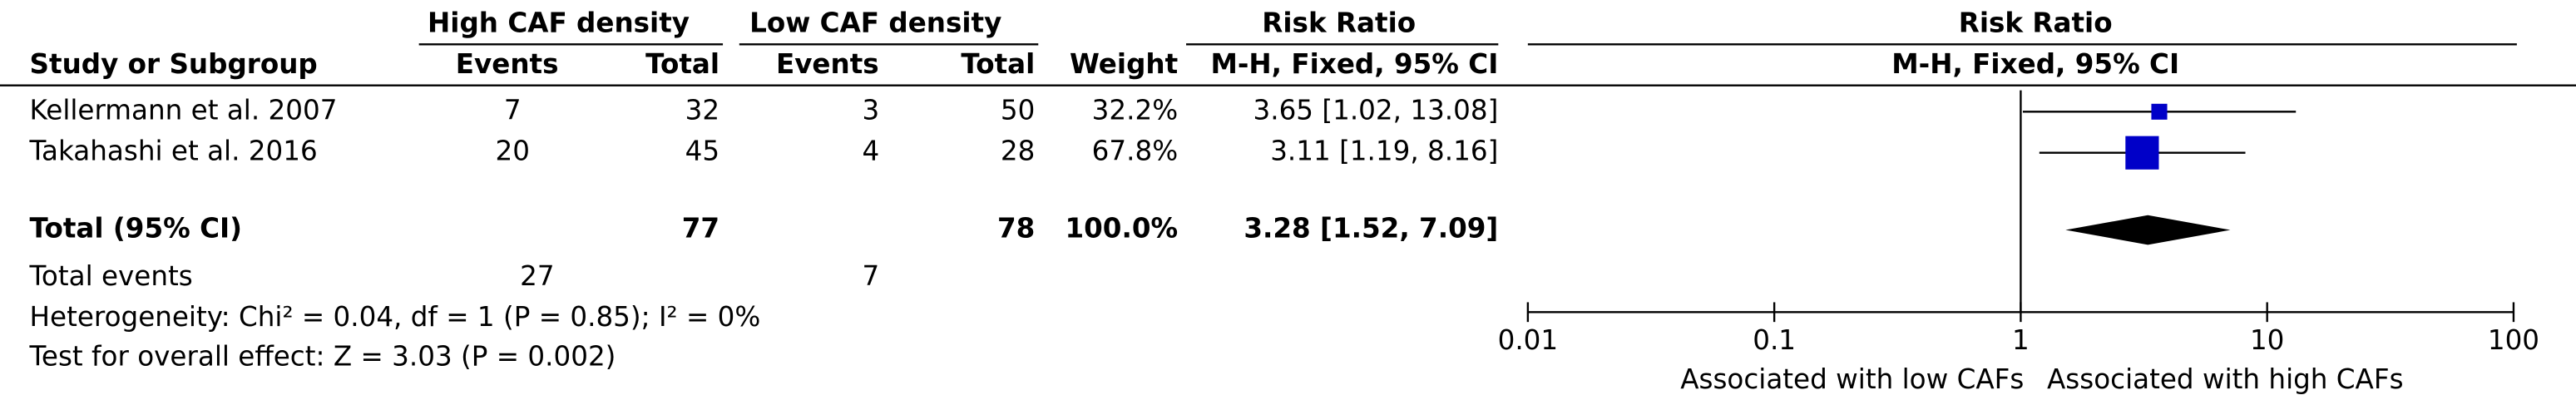 Image resolution: width=2576 pixels, height=400 pixels. Describe the element at coordinates (2225, 379) in the screenshot. I see `x-axis-label: Associated with high CAFs` at that location.